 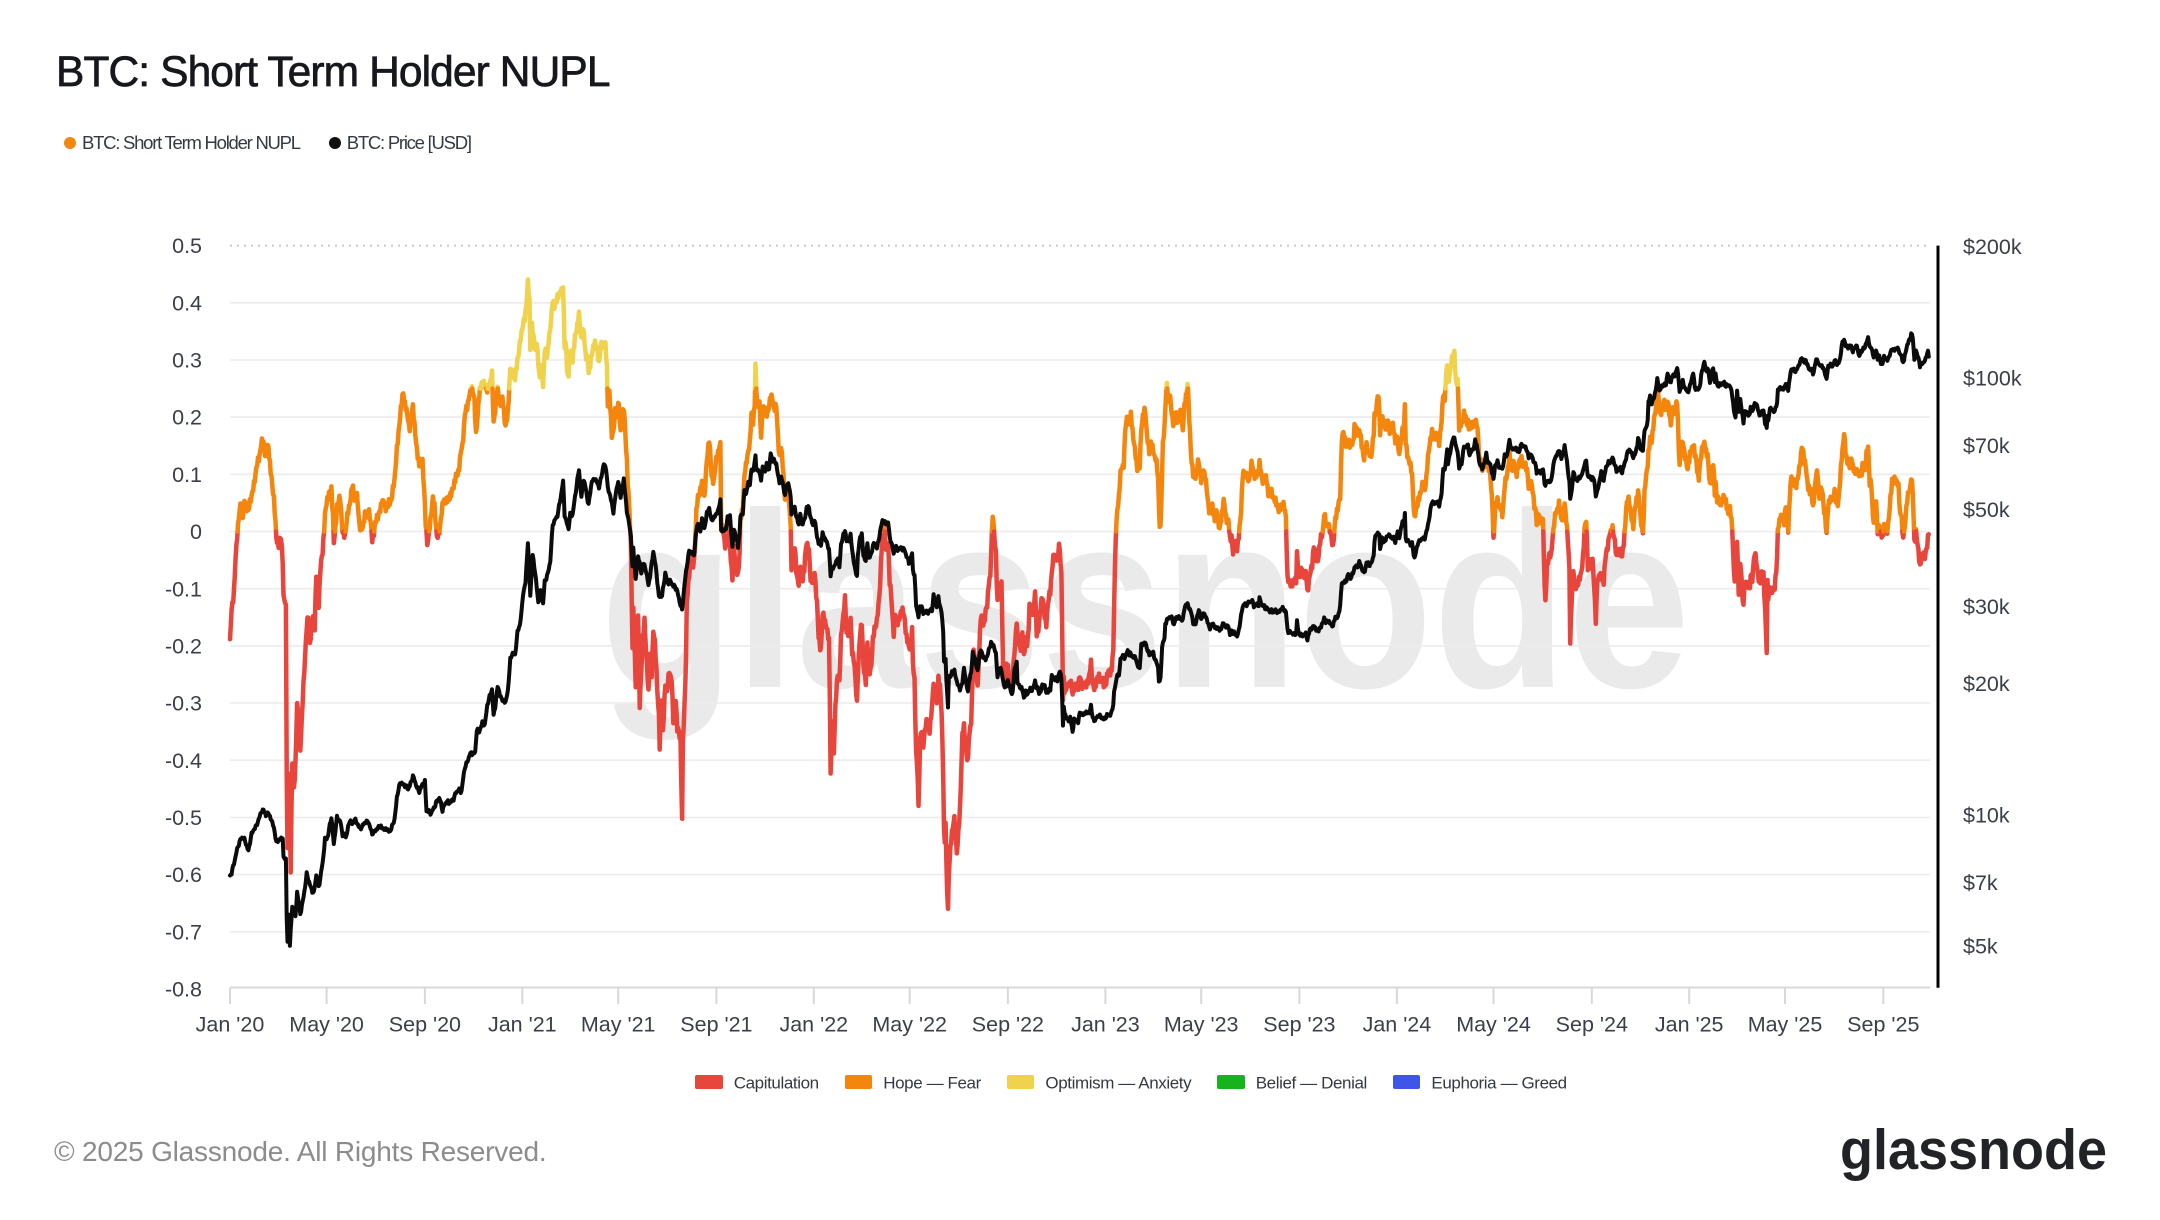 What do you see at coordinates (1986, 815) in the screenshot?
I see `svg-text: $10k` at bounding box center [1986, 815].